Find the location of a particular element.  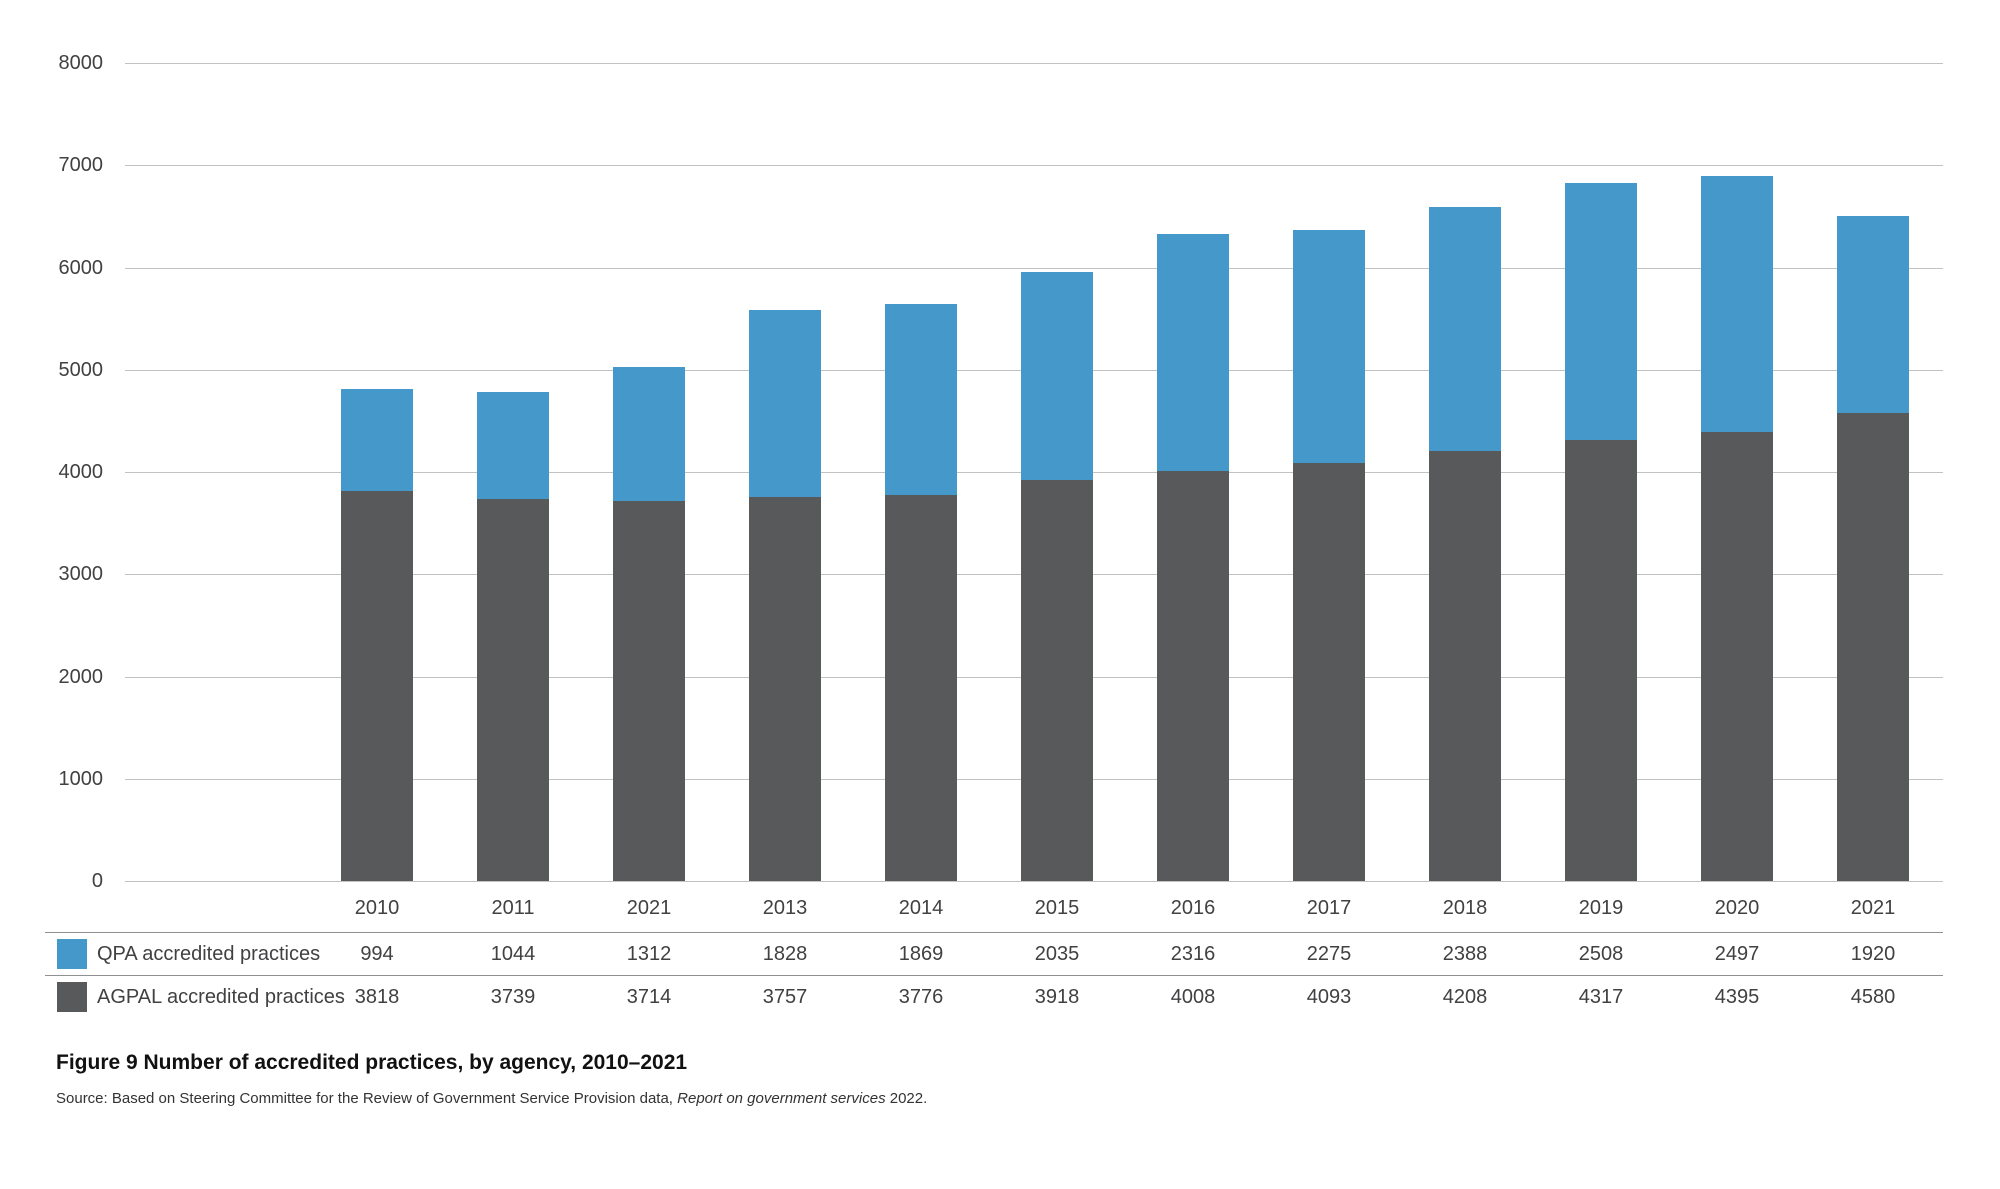

value-agpal-accredited-practices-2010-0: 3818 is located at coordinates (377, 996).